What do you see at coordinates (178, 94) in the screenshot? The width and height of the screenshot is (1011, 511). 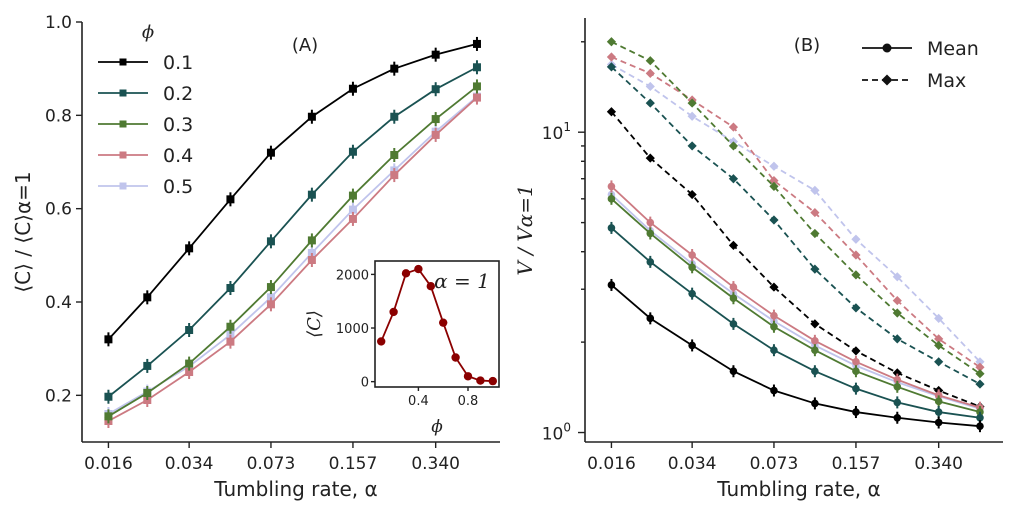 I see `legend-a-label-0.2: 0.2` at bounding box center [178, 94].